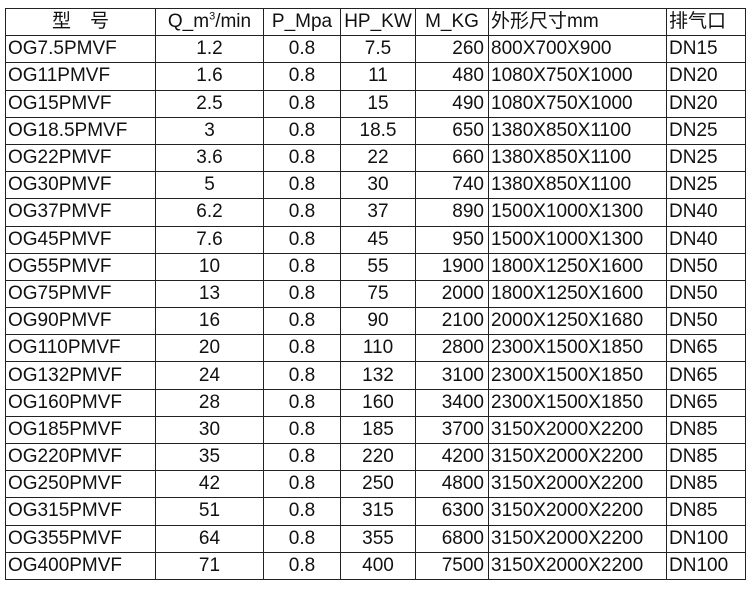 This screenshot has width=750, height=595. What do you see at coordinates (80, 294) in the screenshot?
I see `cell-model: OG75PMVF` at bounding box center [80, 294].